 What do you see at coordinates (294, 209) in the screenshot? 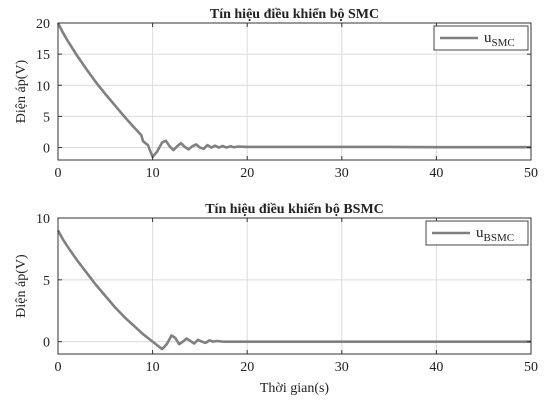
I see `chart-title: Tín hiệu điều khiển bộ BSMC` at bounding box center [294, 209].